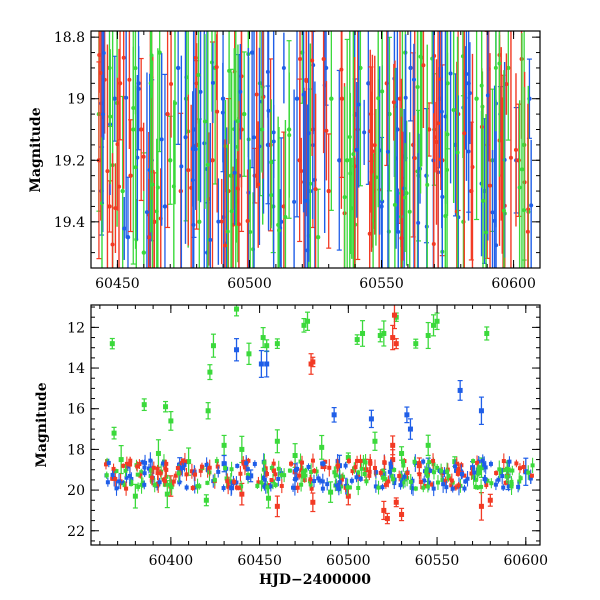 This screenshot has width=600, height=600. I want to click on bottom-y-tick-label: 18, so click(76, 450).